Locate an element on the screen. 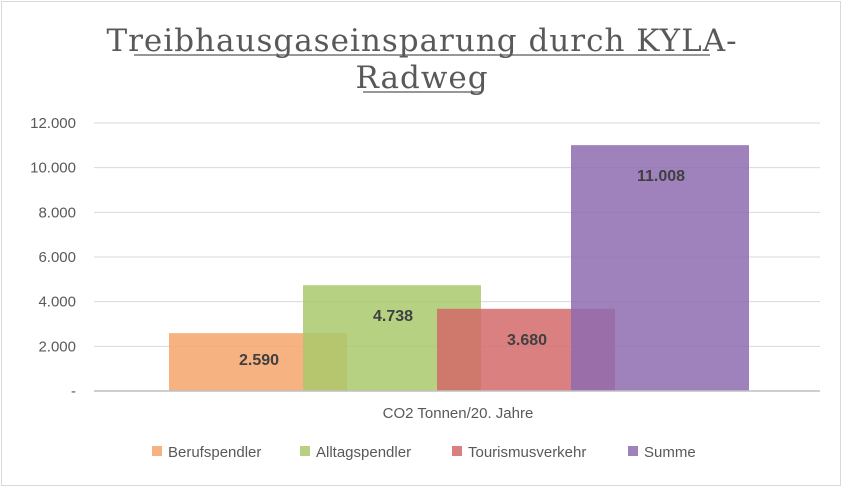 This screenshot has width=842, height=487. chart-title-line-2: Radweg is located at coordinates (421, 78).